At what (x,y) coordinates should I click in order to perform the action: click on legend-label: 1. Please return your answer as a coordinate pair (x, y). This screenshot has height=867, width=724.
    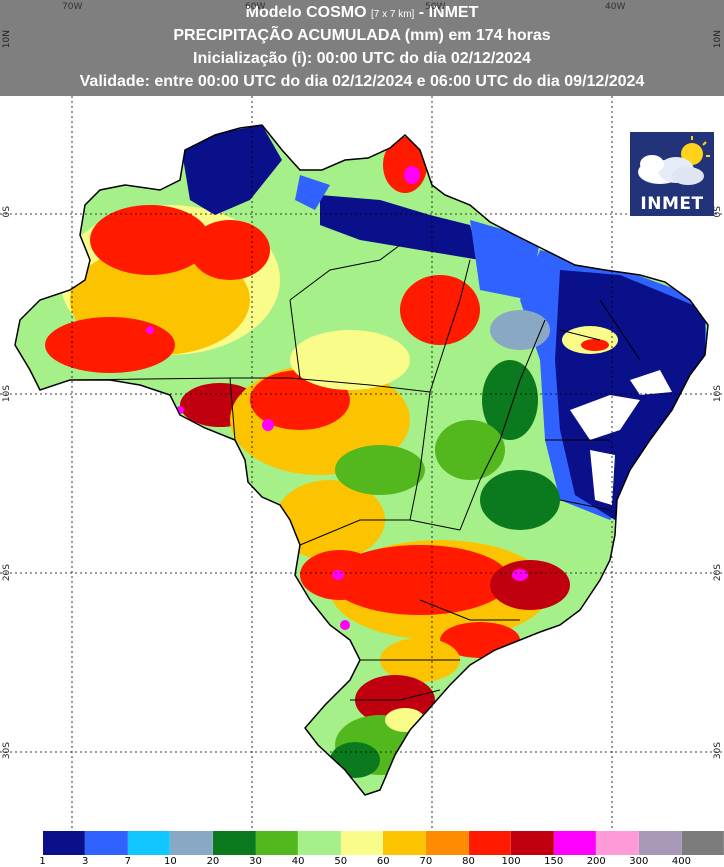
    Looking at the image, I should click on (42, 861).